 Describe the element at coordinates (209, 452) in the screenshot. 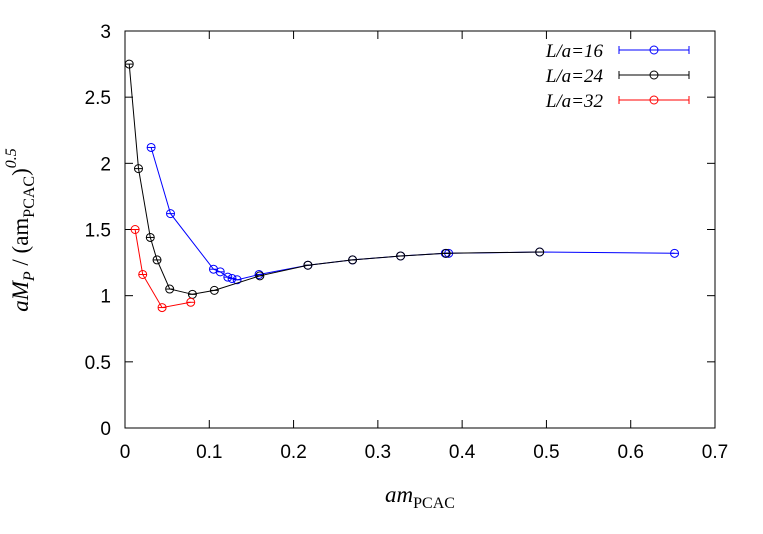

I see `x-tick-label: 0.1` at that location.